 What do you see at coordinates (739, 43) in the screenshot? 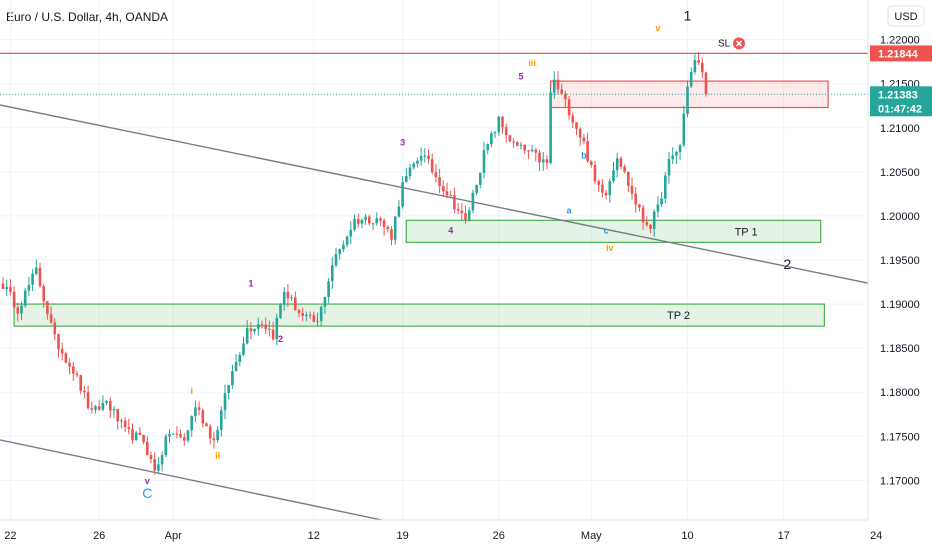
I see `close-circle-icon` at bounding box center [739, 43].